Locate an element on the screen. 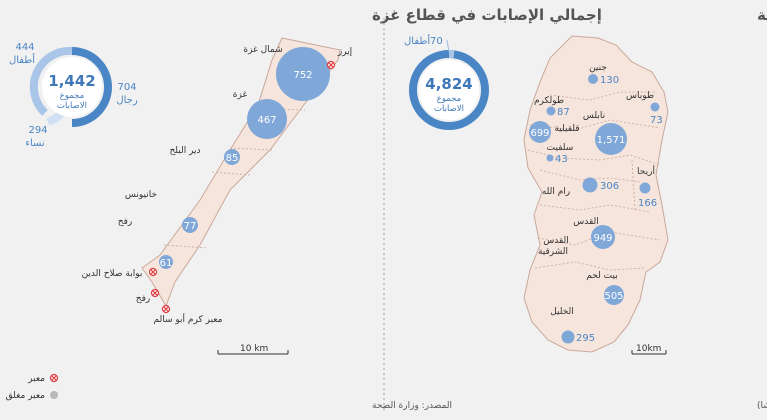 This screenshot has width=767, height=420. crossing-salah-al-din: بوابة صلاح الدين is located at coordinates (120, 273).